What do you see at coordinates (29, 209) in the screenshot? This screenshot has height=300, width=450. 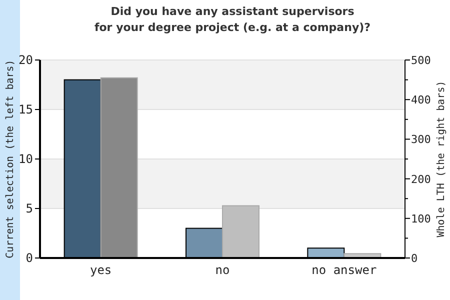 I see `y-tick-label: 5` at bounding box center [29, 209].